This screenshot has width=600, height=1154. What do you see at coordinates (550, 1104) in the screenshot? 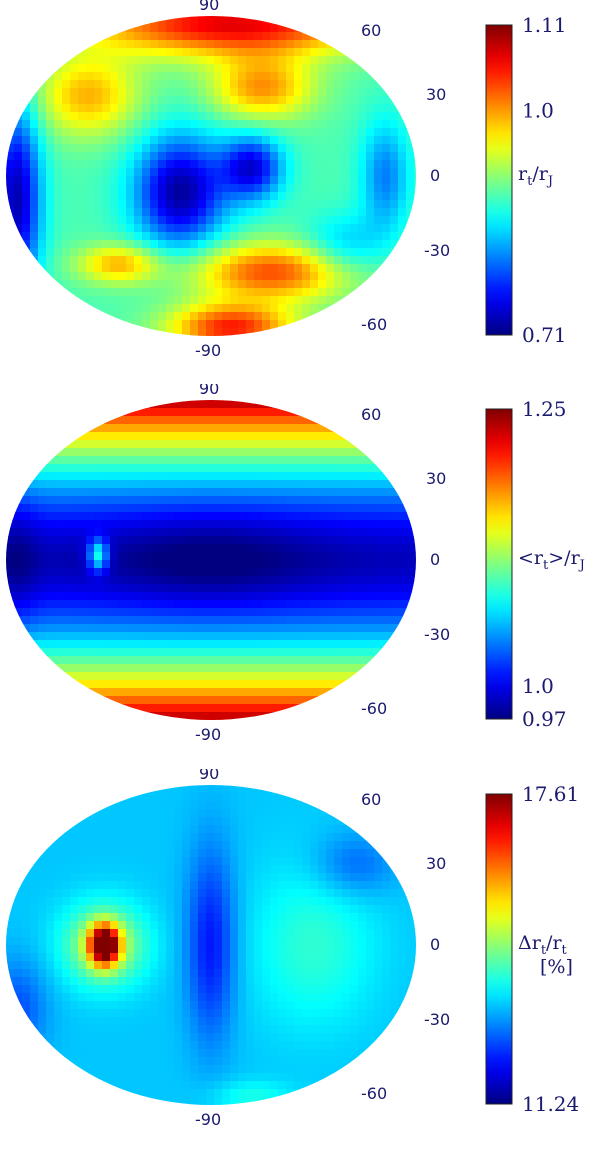
I see `colorbar-tick-label: 11.24` at bounding box center [550, 1104].